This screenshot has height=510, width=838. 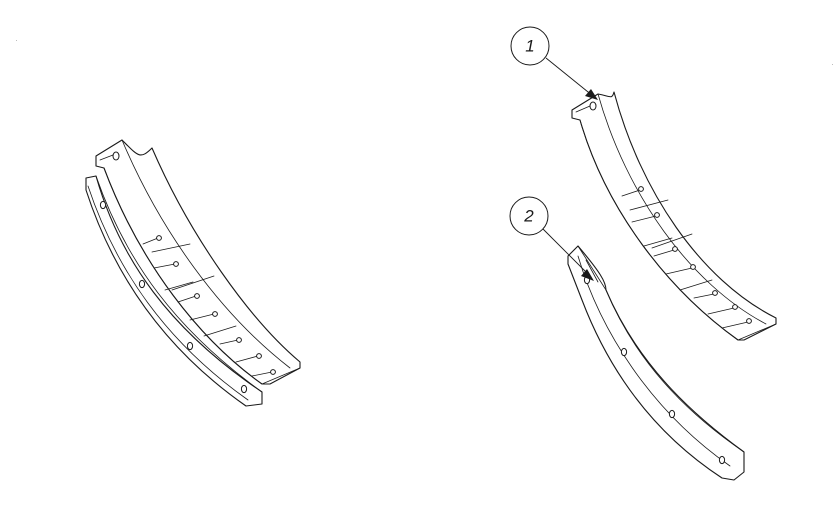 I want to click on callout-number: 2, so click(x=528, y=216).